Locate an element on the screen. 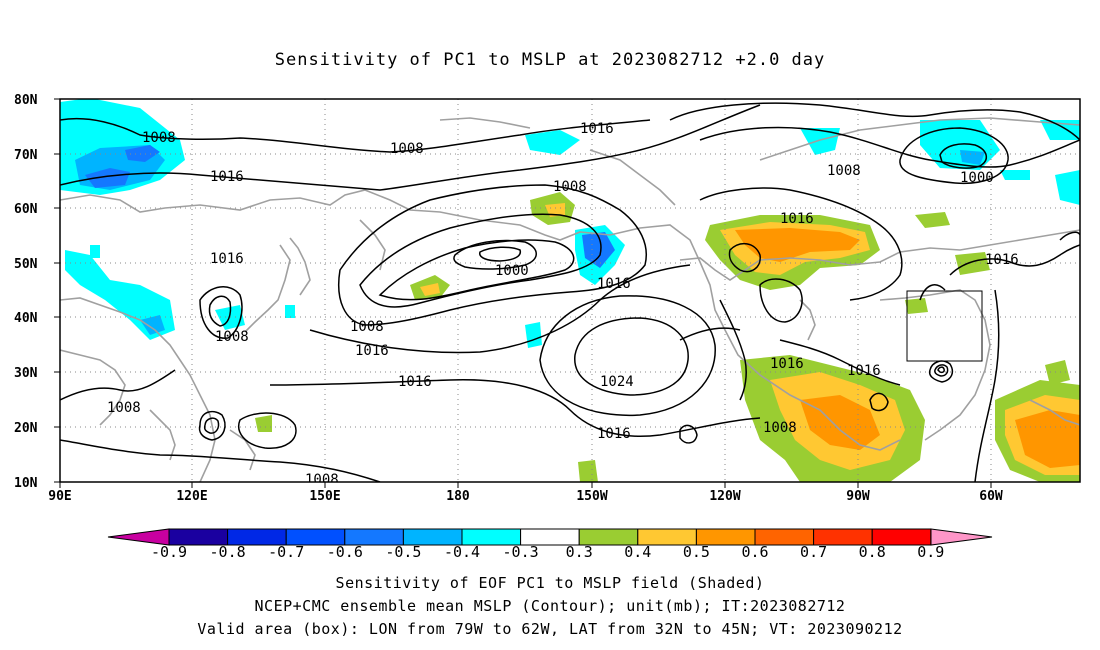  lon-label: 120W is located at coordinates (724, 496).